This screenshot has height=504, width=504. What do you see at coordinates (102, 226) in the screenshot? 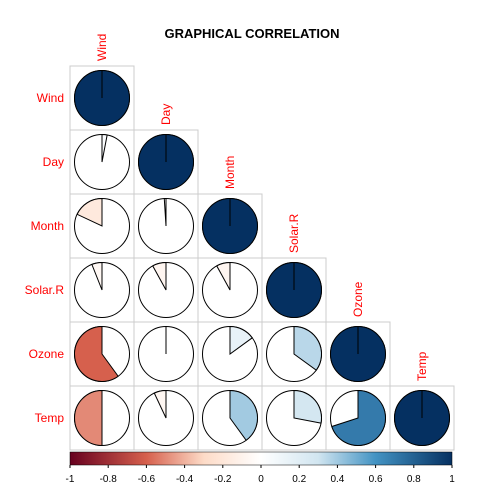
I see `cell-Month-Wind` at bounding box center [102, 226].